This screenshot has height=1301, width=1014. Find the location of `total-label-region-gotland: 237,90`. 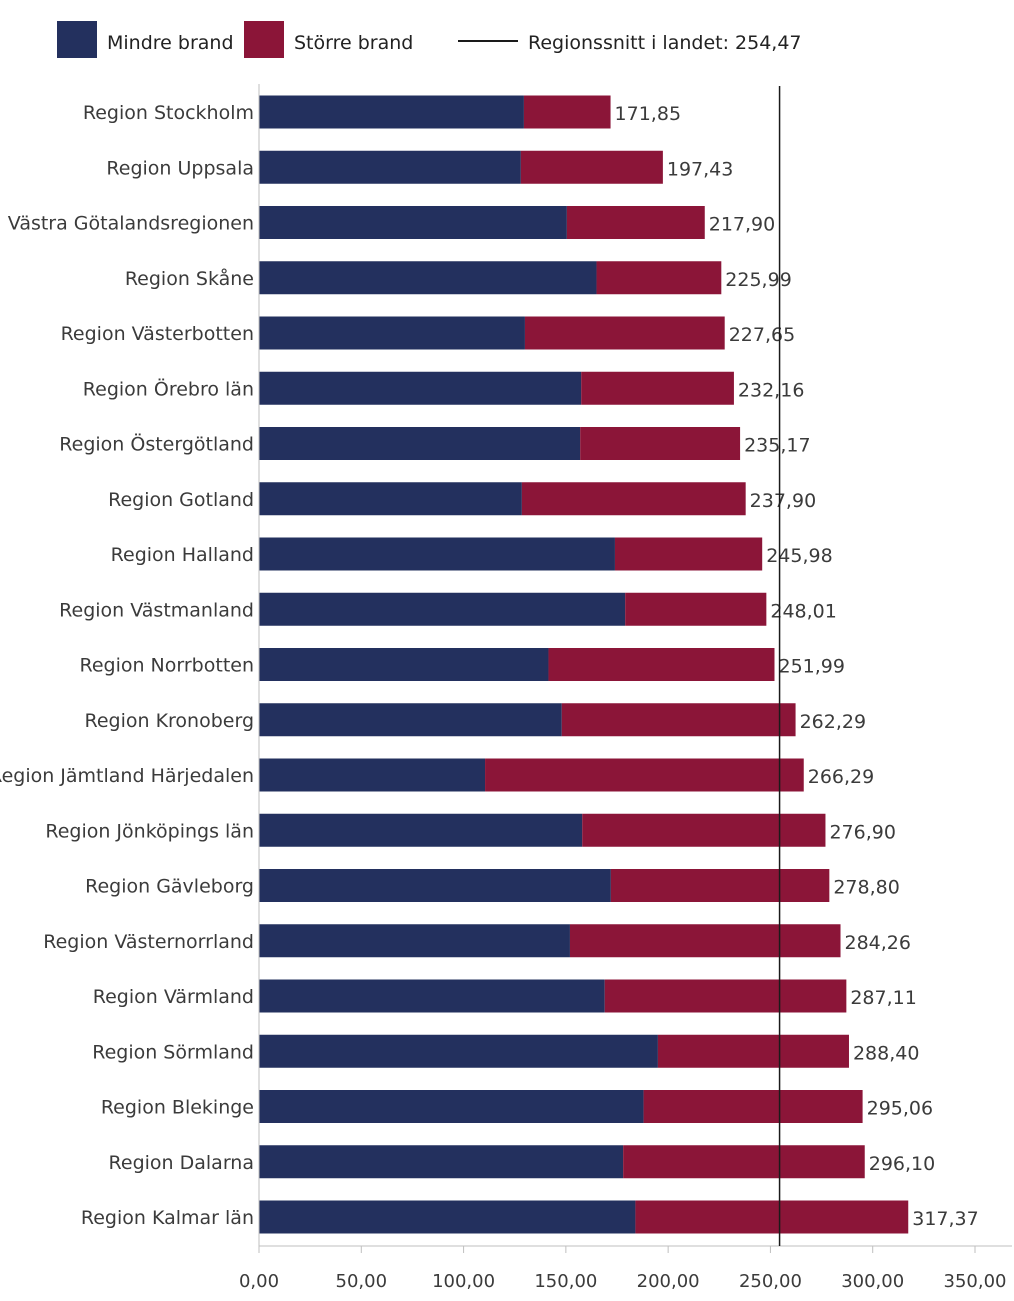

total-label-region-gotland: 237,90 is located at coordinates (783, 501).